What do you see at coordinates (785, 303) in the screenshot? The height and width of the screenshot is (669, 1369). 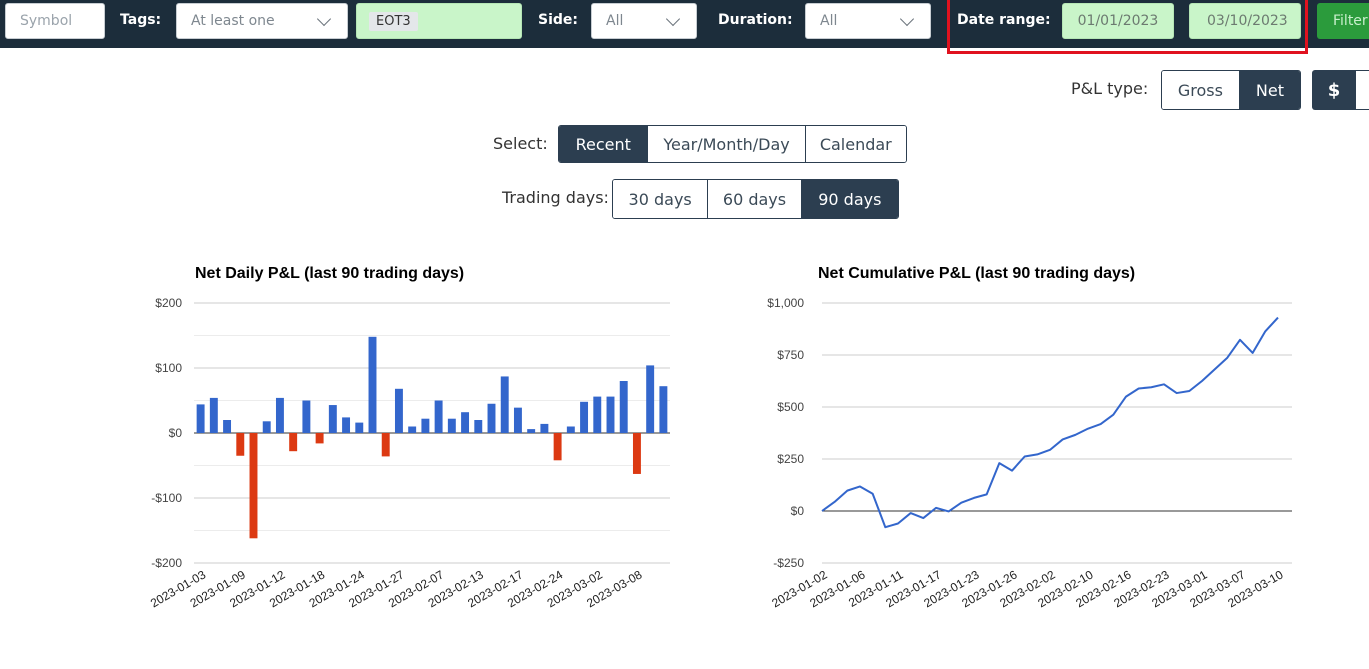 I see `y-tick-label: $1,000` at bounding box center [785, 303].